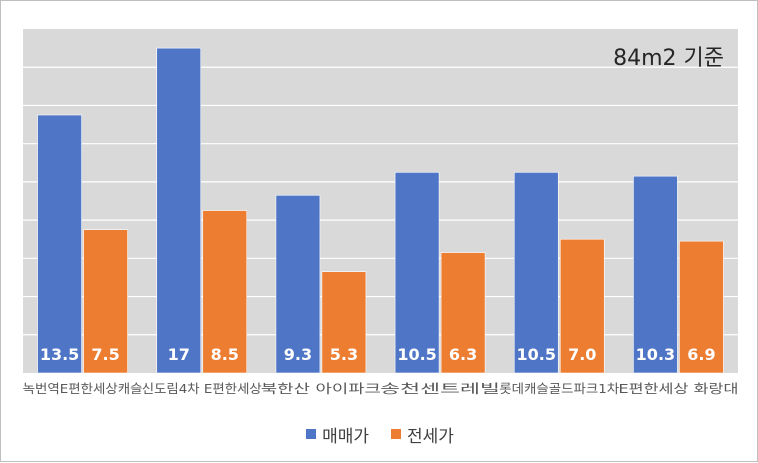  Describe the element at coordinates (668, 58) in the screenshot. I see `chart-annotation: 84m2 기준` at that location.